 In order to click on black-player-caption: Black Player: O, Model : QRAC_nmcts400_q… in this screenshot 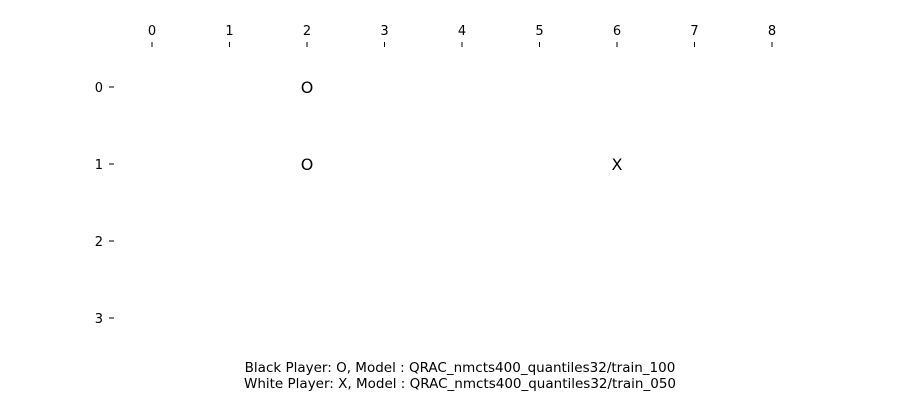, I will do `click(460, 368)`.